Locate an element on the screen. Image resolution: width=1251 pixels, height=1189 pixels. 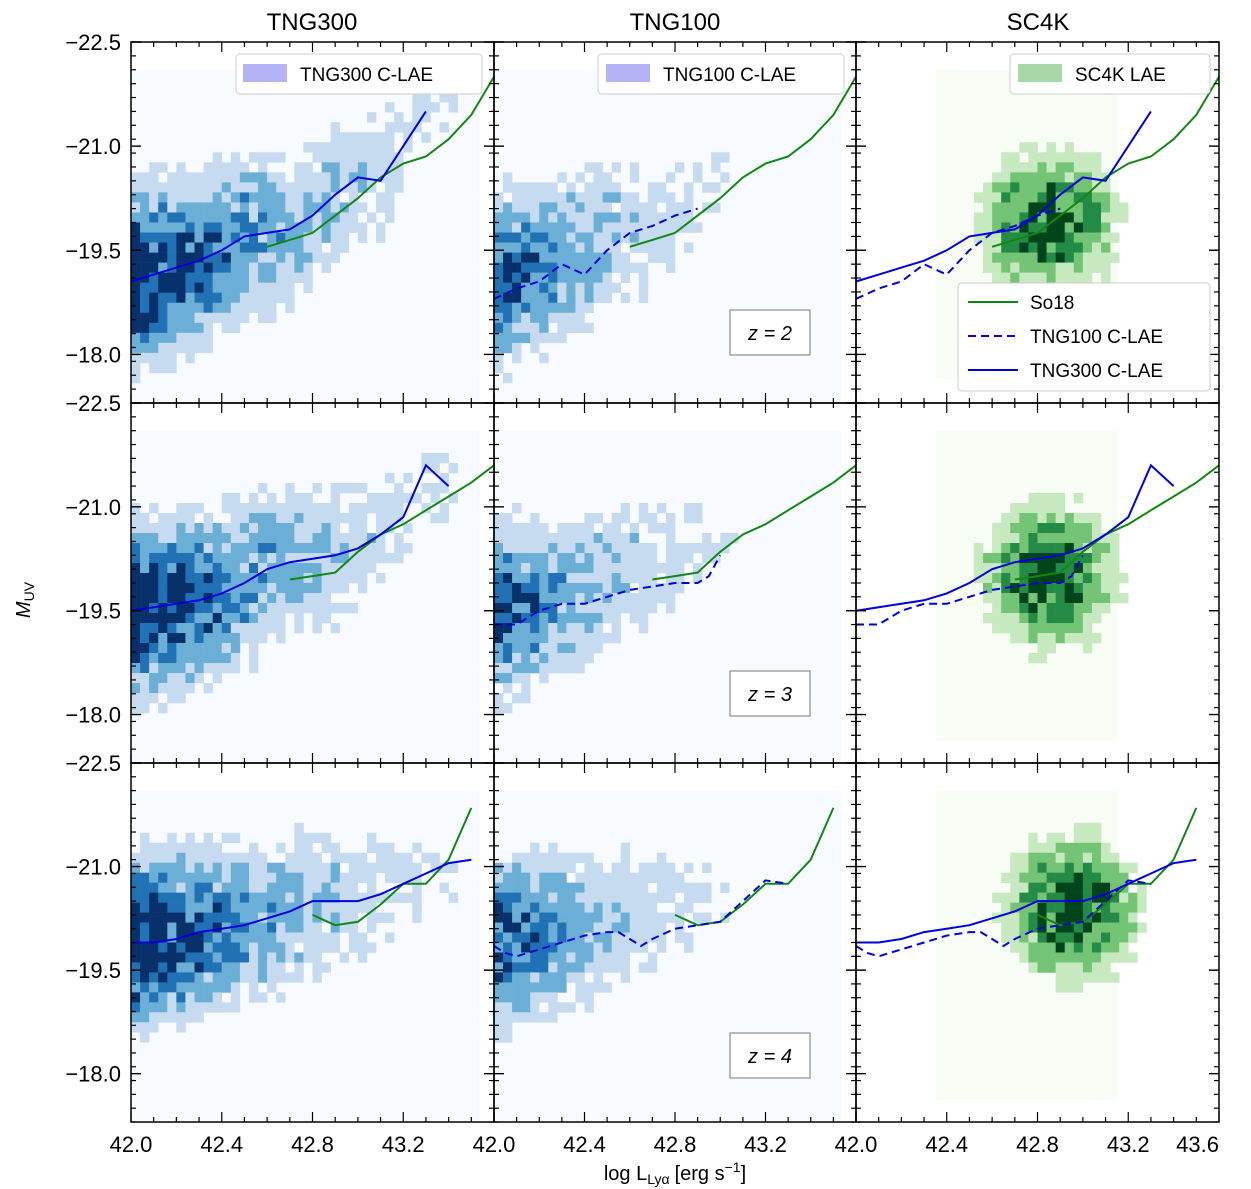
legend-label-tng300-line: TNG300 C-LAE is located at coordinates (1096, 371).